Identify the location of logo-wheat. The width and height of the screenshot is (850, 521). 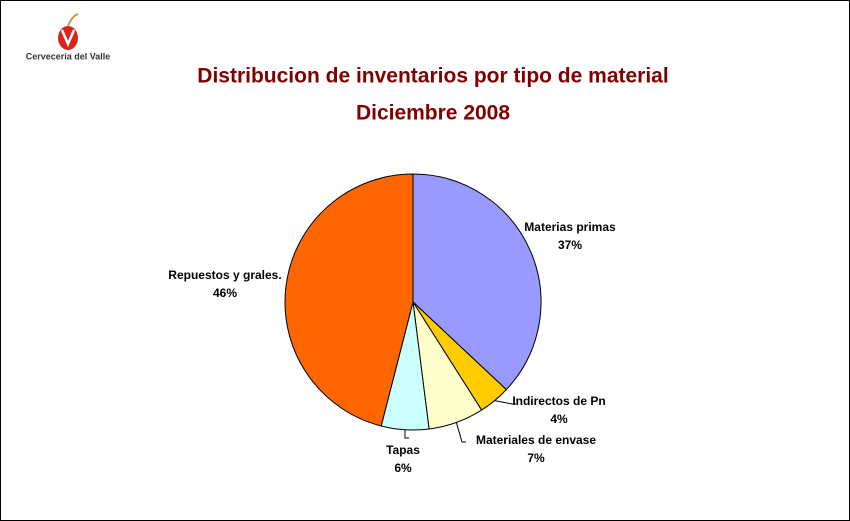
(73, 20).